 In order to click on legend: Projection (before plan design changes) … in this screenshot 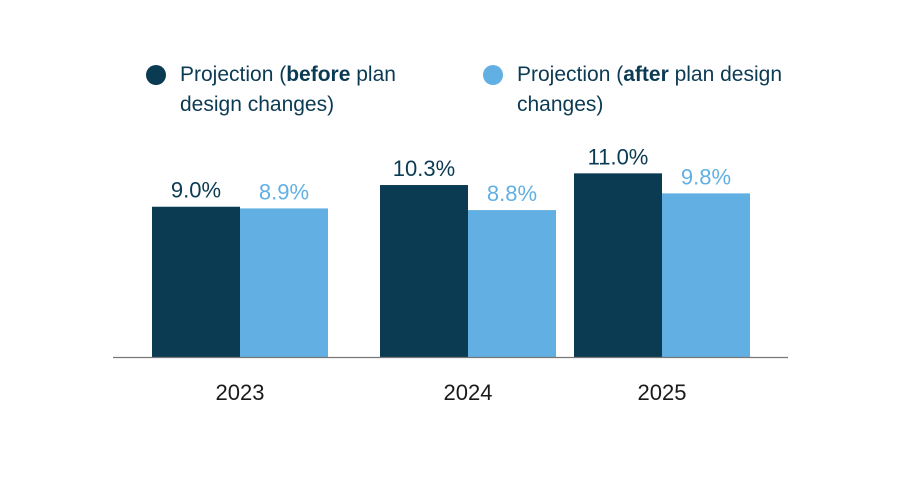, I will do `click(466, 90)`.